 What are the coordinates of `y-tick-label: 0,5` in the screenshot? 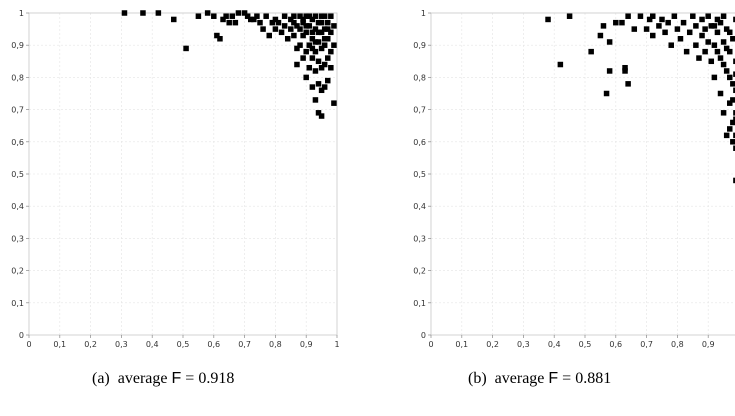 It's located at (419, 174).